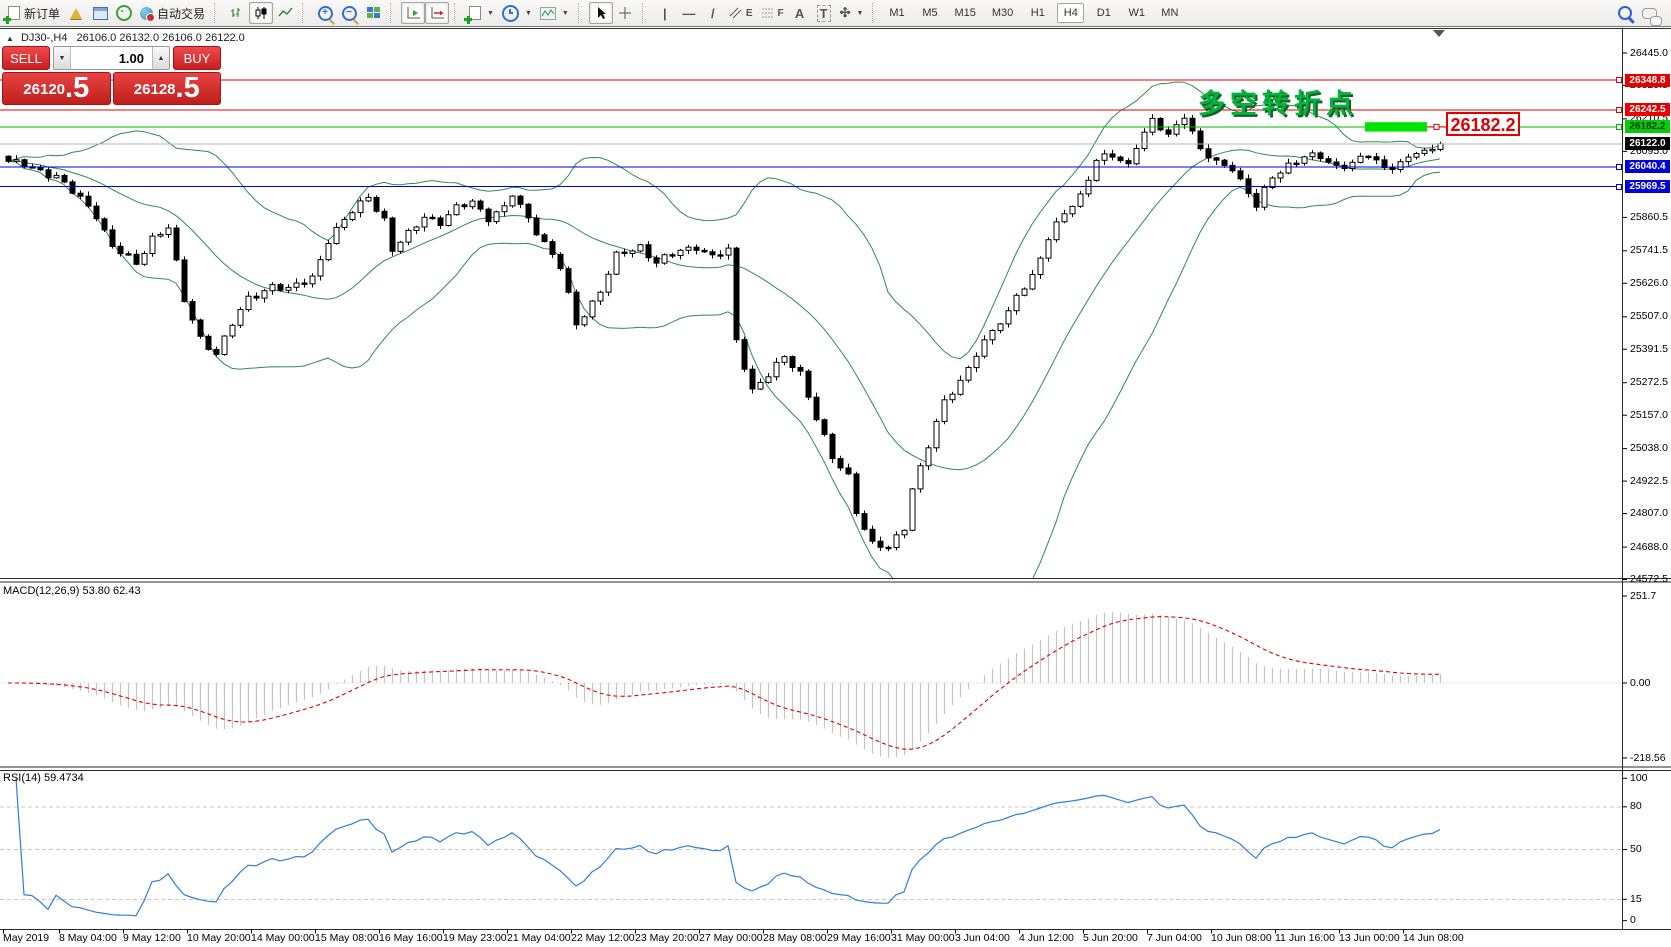 Image resolution: width=1671 pixels, height=947 pixels. I want to click on price-line-label: 26348.8, so click(1647, 80).